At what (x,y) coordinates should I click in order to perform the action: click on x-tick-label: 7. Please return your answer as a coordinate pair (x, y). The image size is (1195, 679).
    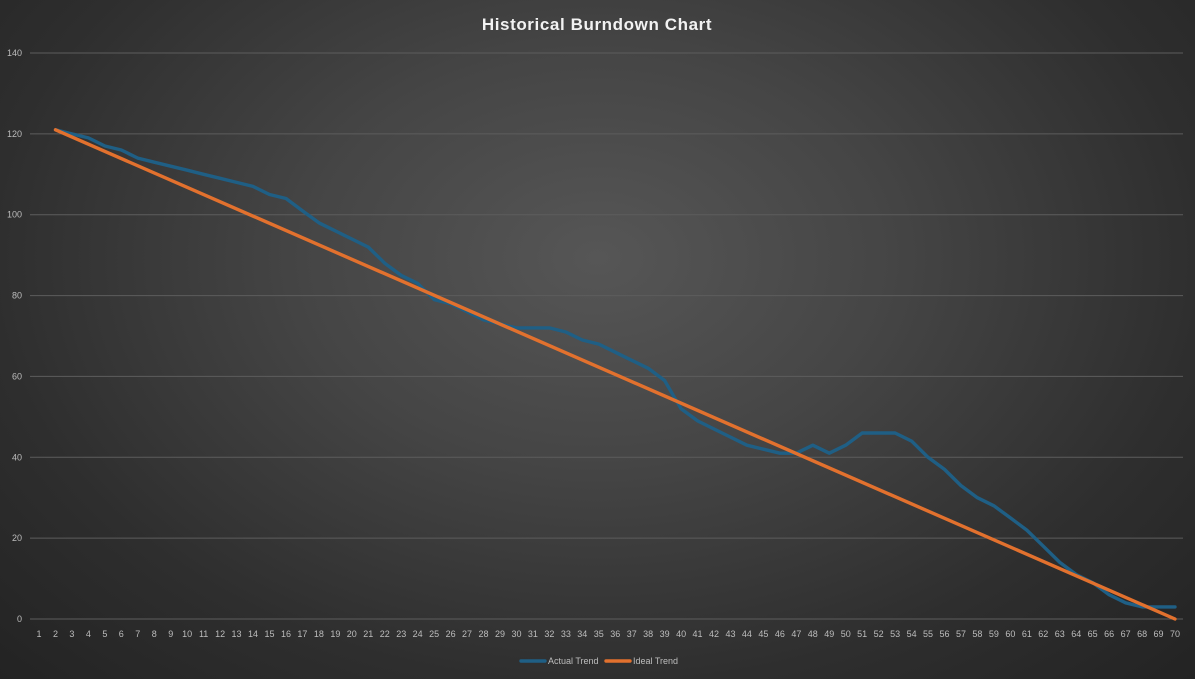
    Looking at the image, I should click on (137, 634).